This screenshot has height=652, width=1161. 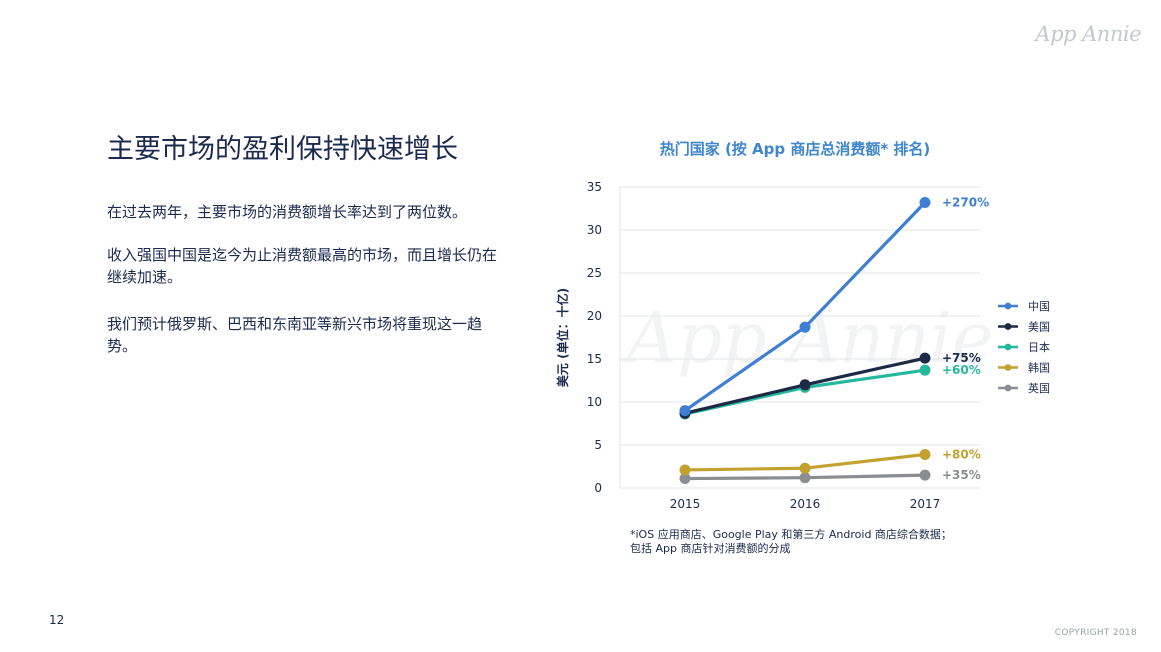 What do you see at coordinates (287, 212) in the screenshot?
I see `paragraph-1: 在过去两年，主要市场的消费额增长率达到了两位数。` at bounding box center [287, 212].